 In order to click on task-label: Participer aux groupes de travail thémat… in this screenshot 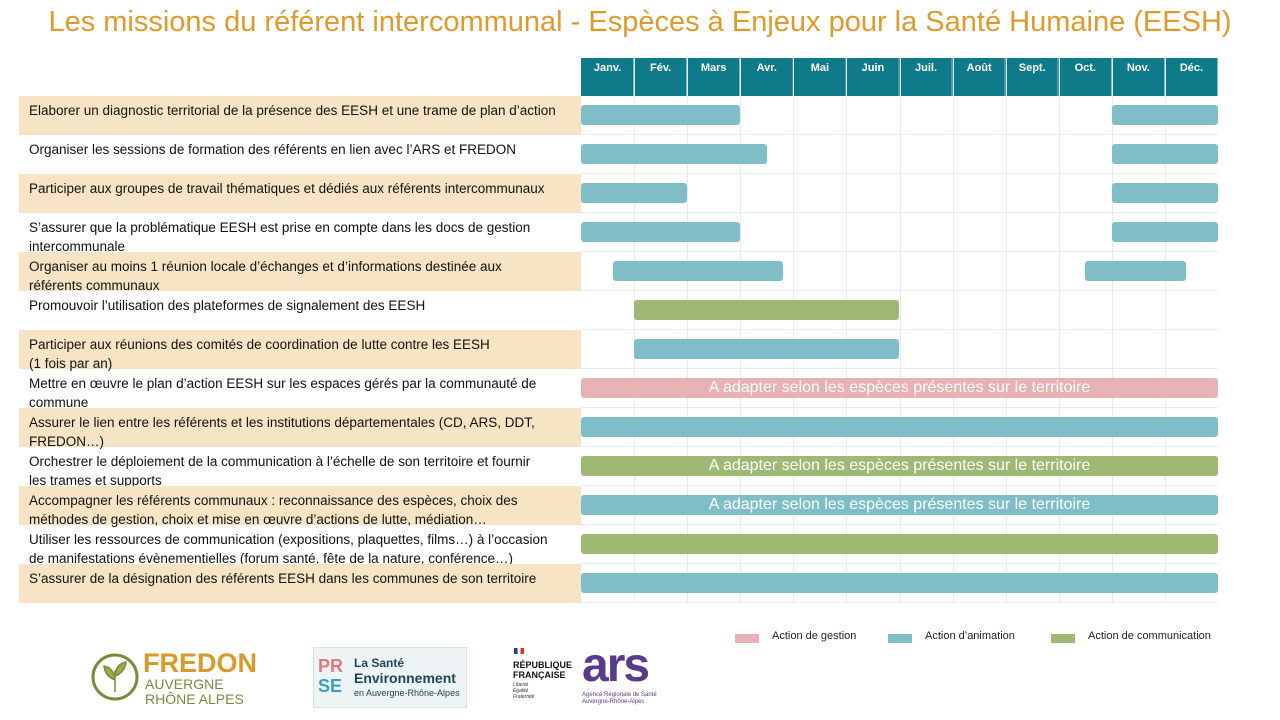, I will do `click(303, 188)`.